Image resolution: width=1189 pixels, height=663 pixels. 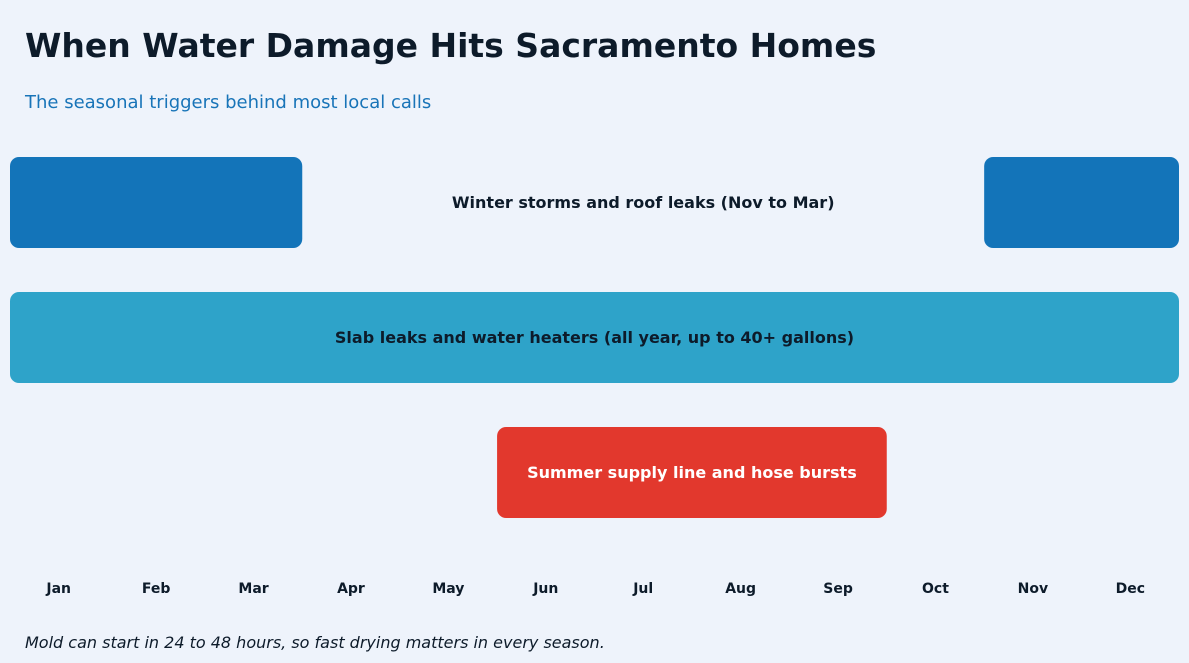 I want to click on bar-summer-supply-line-jun-sep, so click(x=692, y=472).